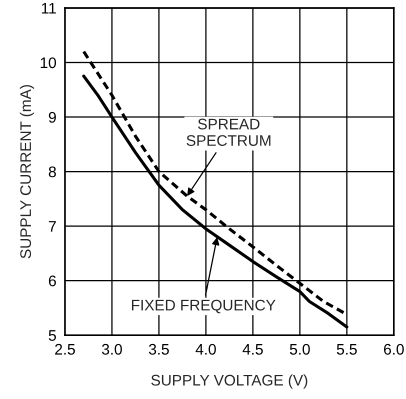 This screenshot has height=399, width=406. Describe the element at coordinates (158, 349) in the screenshot. I see `x-tick-label: 3.5` at that location.